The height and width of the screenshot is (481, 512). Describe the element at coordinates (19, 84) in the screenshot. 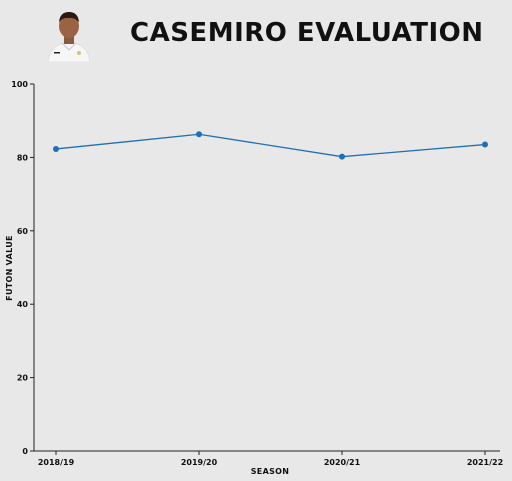

I see `y-tick-label: 100` at that location.